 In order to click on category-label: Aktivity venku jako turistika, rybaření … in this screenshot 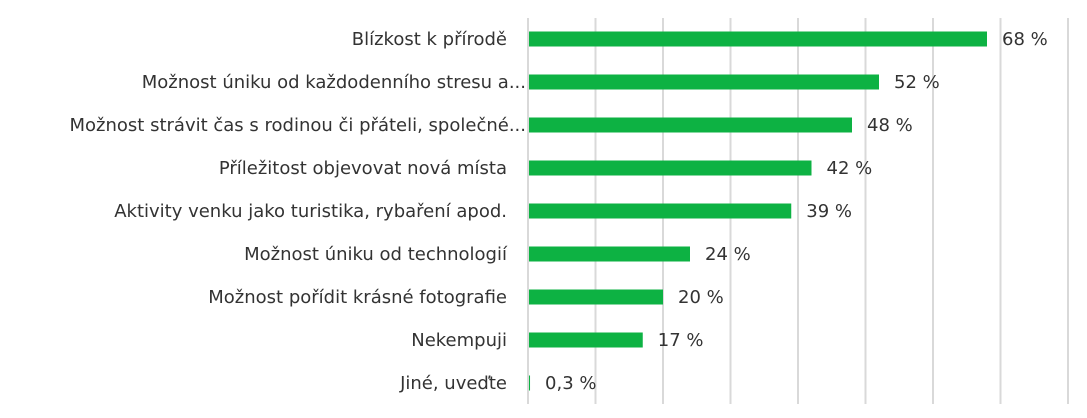, I will do `click(310, 211)`.